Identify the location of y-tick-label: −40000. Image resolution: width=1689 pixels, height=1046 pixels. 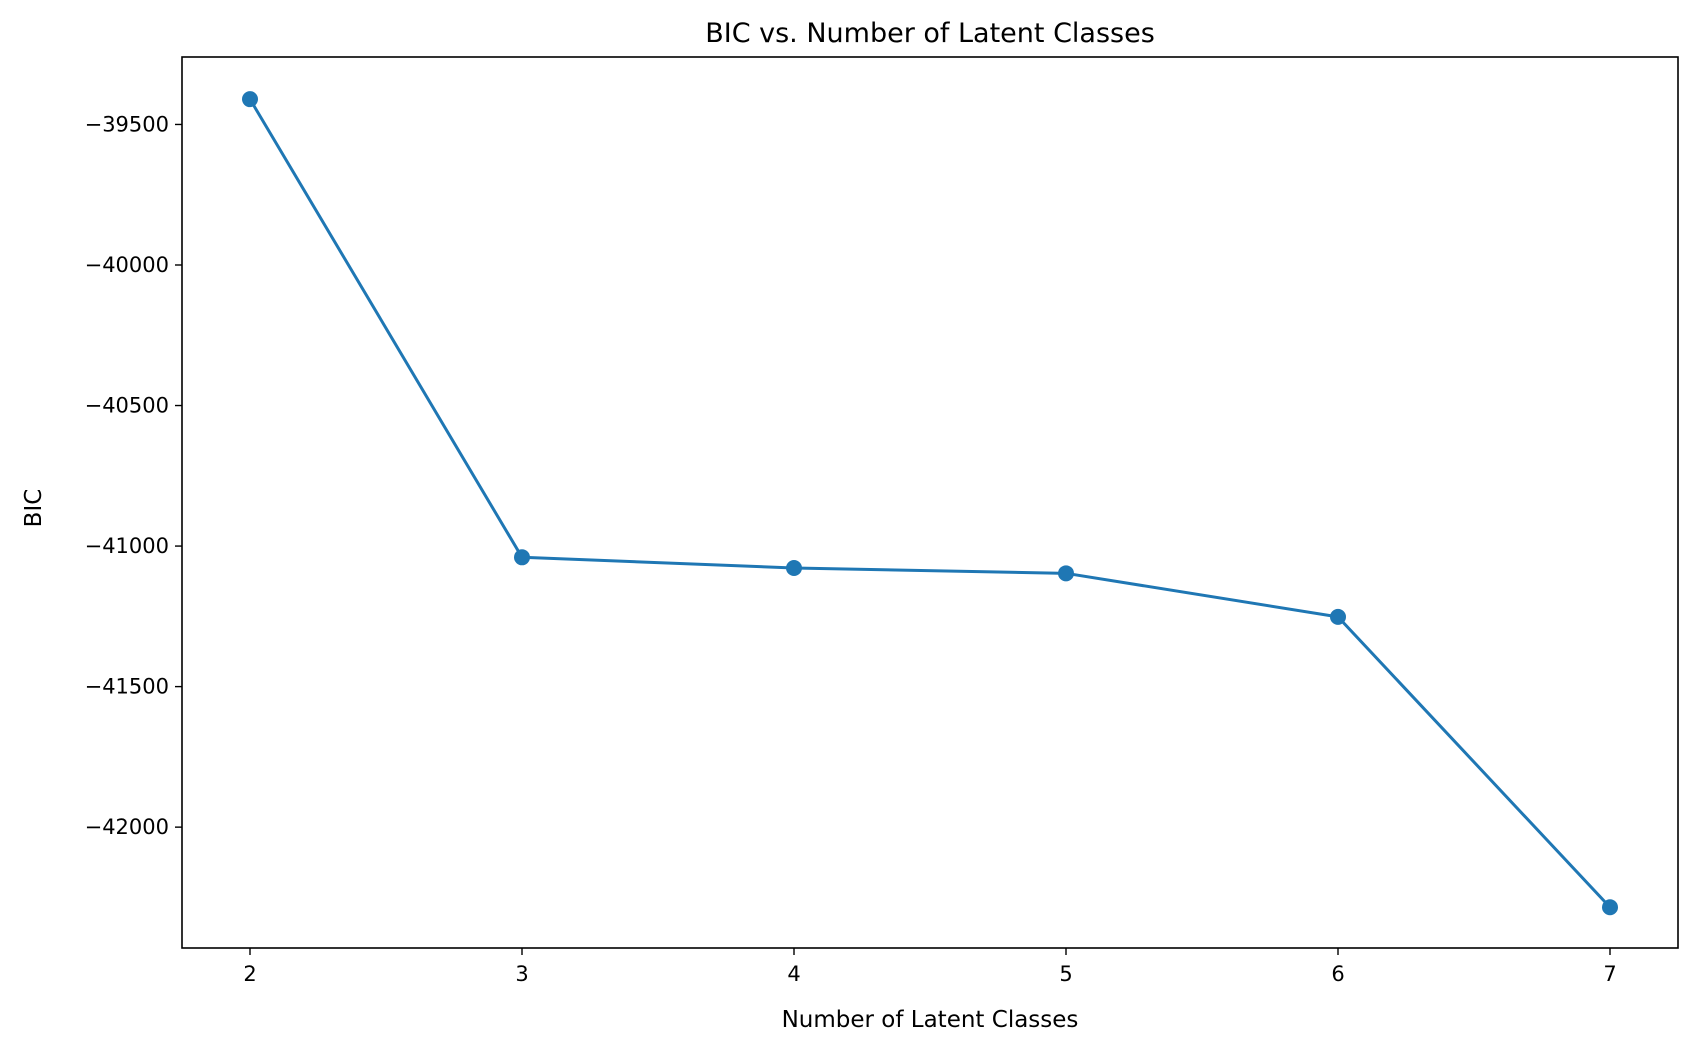
(127, 265).